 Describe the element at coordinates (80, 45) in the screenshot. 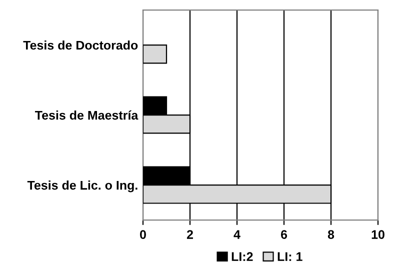

I see `y-tick-label: Tesis de Doctorado` at that location.